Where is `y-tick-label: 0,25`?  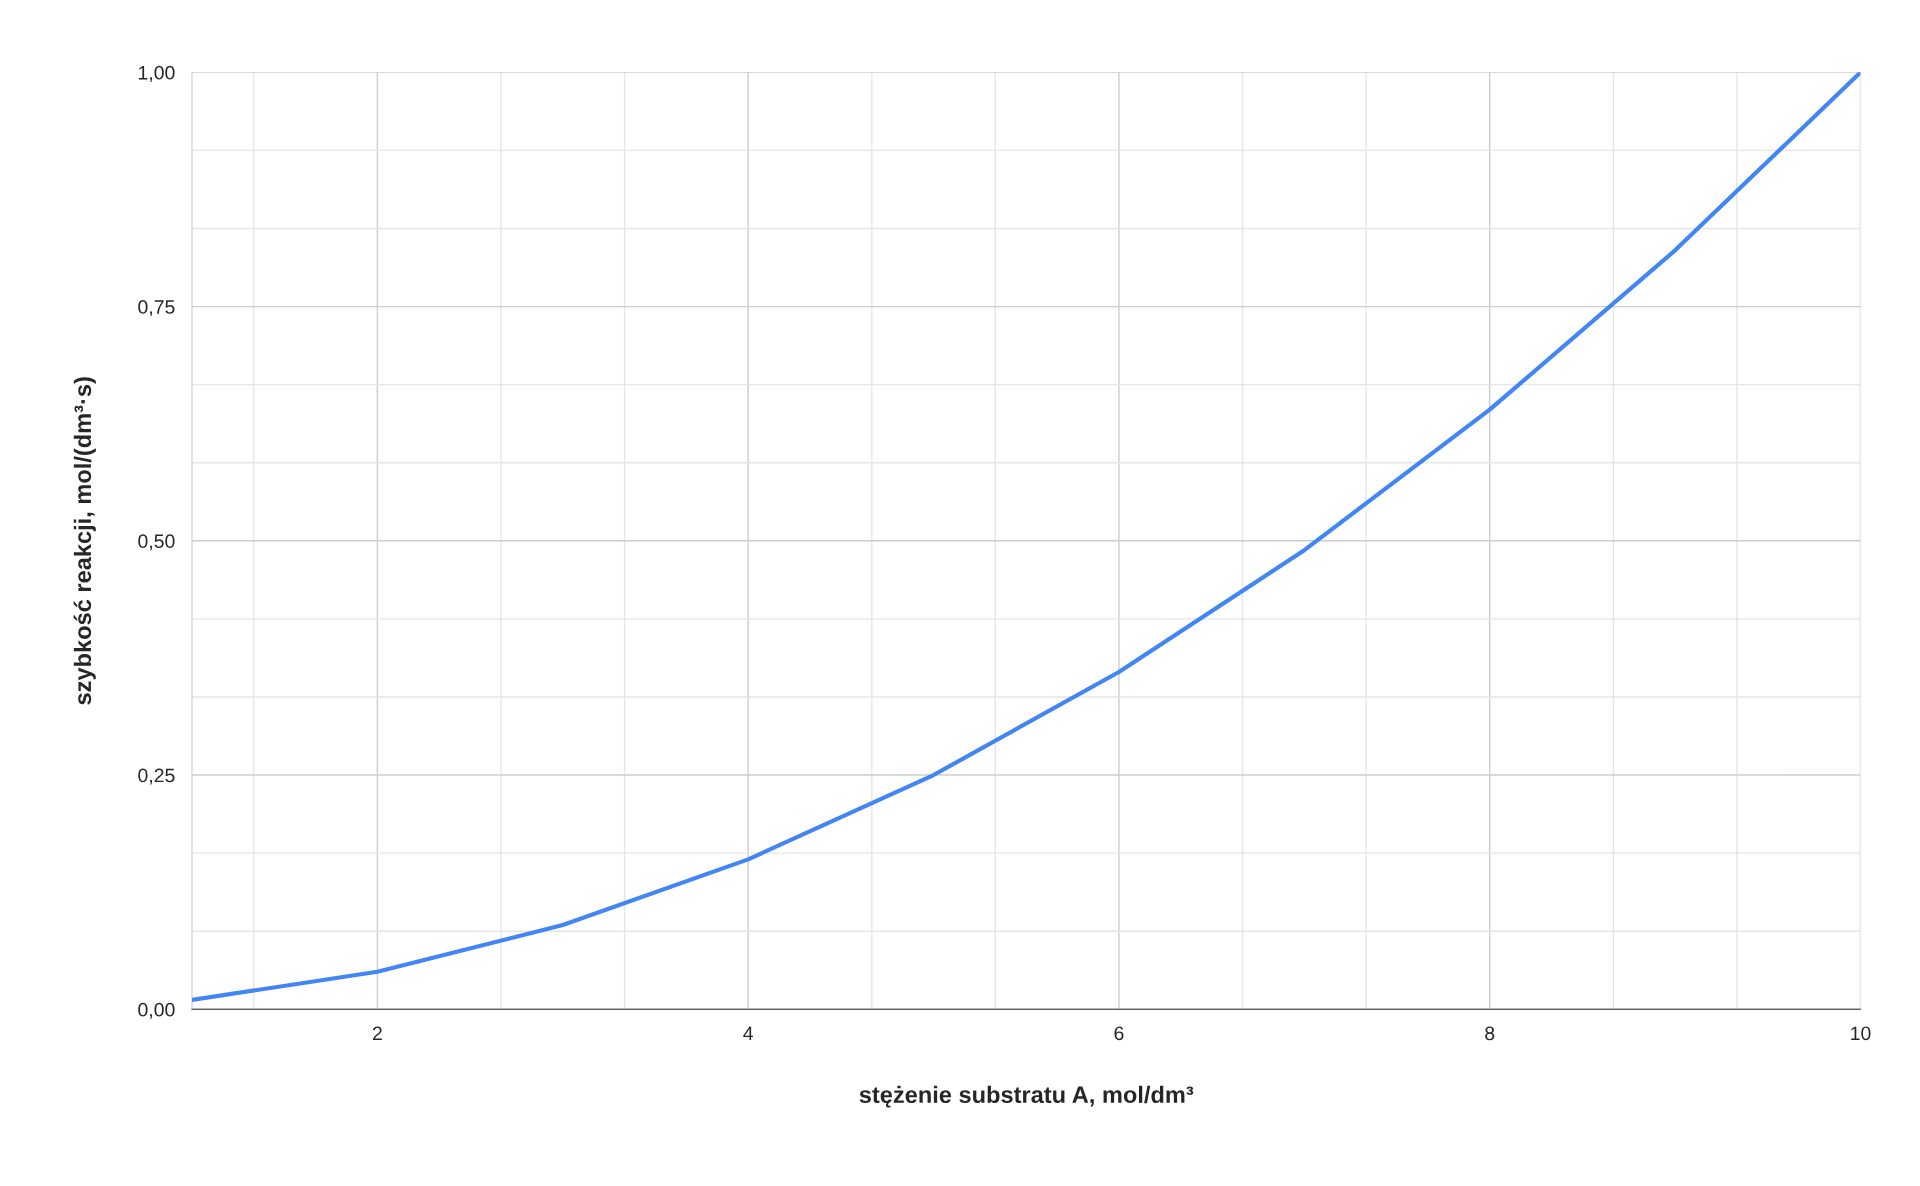 y-tick-label: 0,25 is located at coordinates (156, 776).